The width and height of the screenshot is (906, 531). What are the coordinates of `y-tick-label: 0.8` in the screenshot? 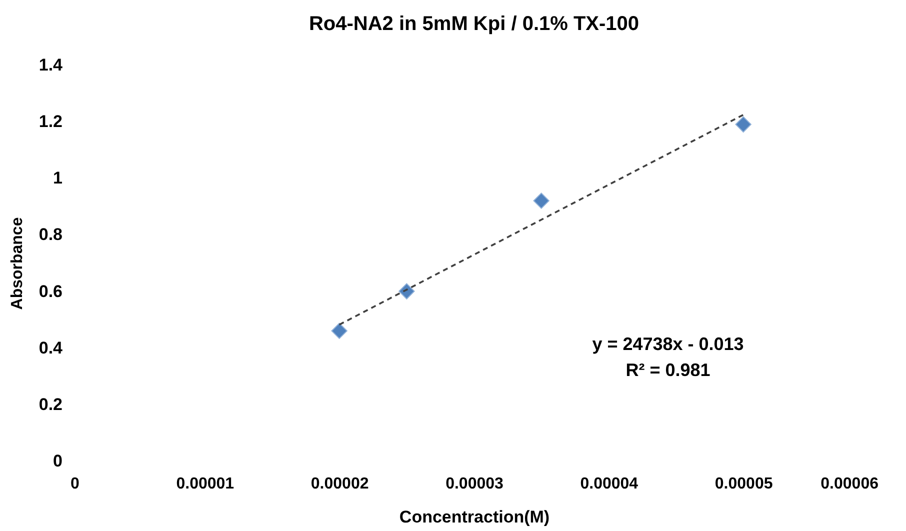 It's located at (50, 234).